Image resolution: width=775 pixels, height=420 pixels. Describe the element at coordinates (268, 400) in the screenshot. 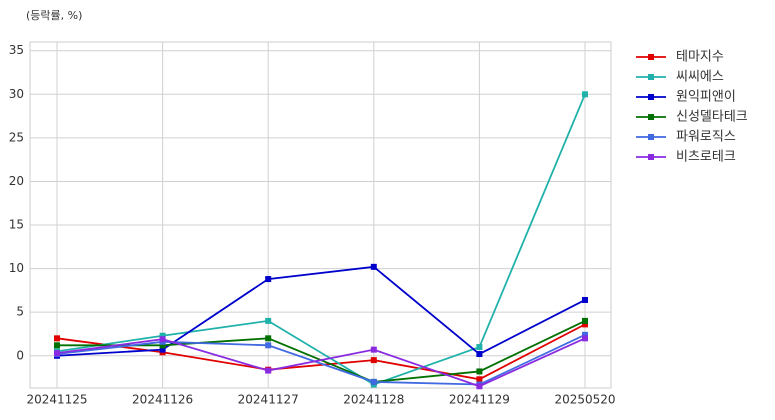

I see `x-tick-label: 20241127` at that location.